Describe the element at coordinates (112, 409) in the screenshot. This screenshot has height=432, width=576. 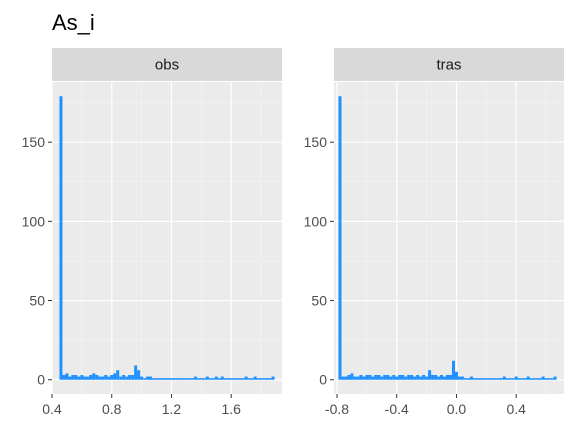
I see `x-tick-label: 0.8` at that location.